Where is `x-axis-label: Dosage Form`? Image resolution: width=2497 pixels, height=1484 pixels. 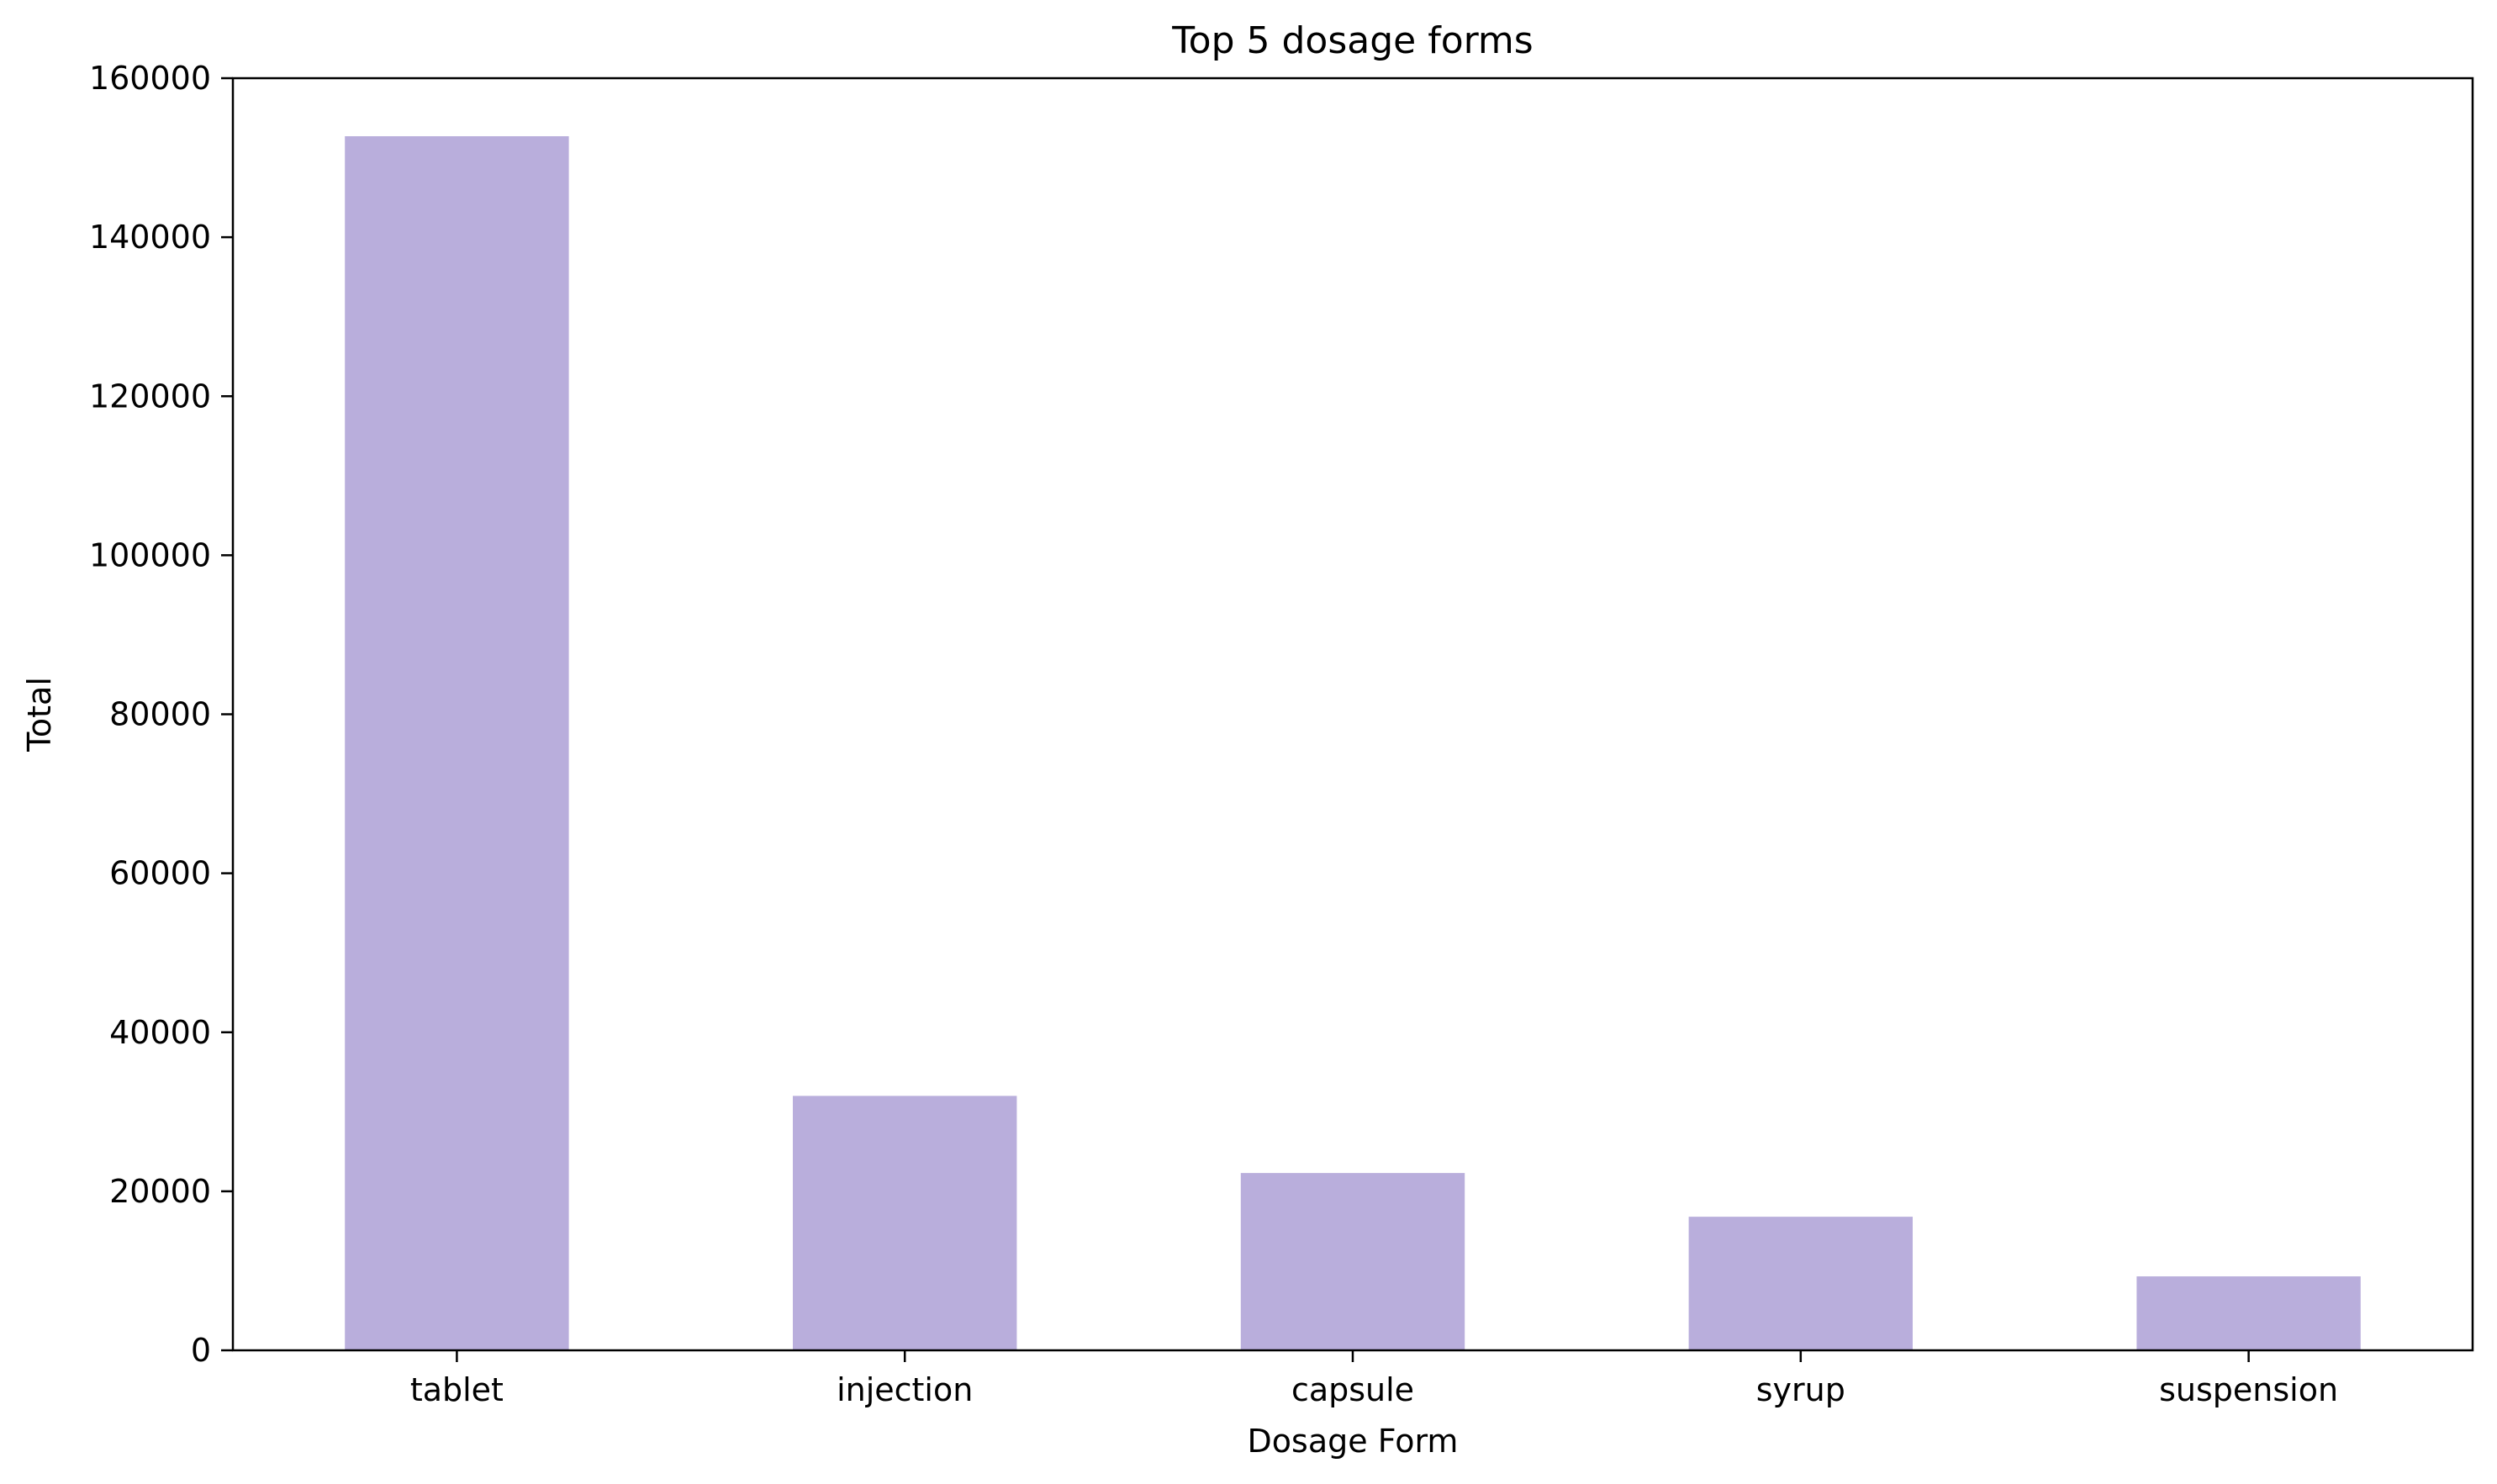
x-axis-label: Dosage Form is located at coordinates (1353, 1441).